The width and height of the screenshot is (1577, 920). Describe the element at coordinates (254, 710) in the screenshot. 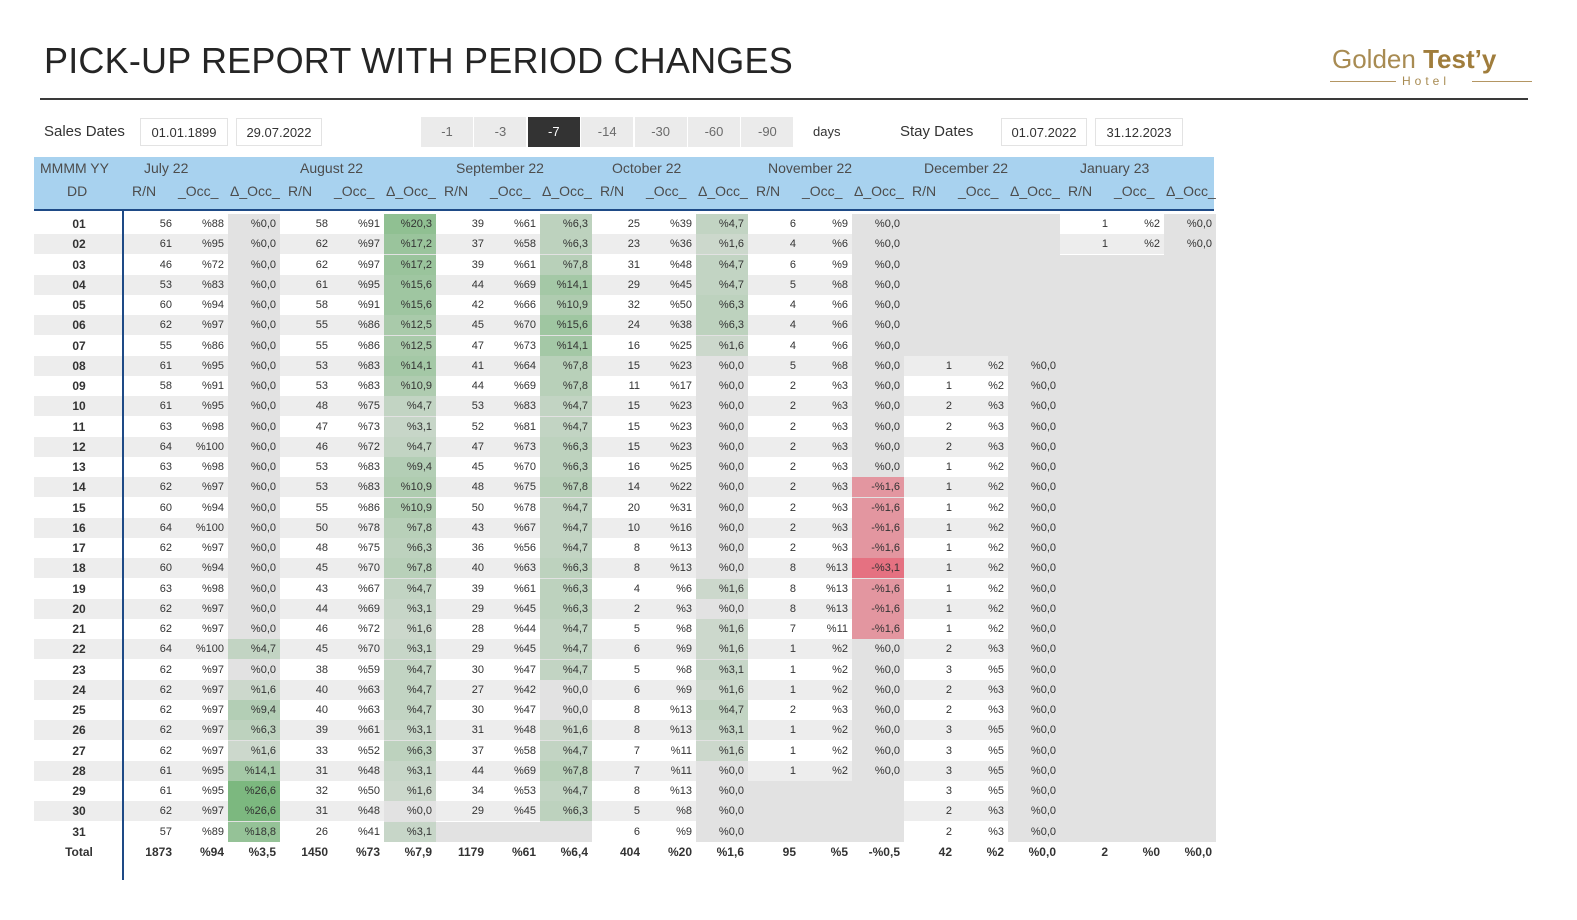

I see `table-cell: %9,4` at that location.